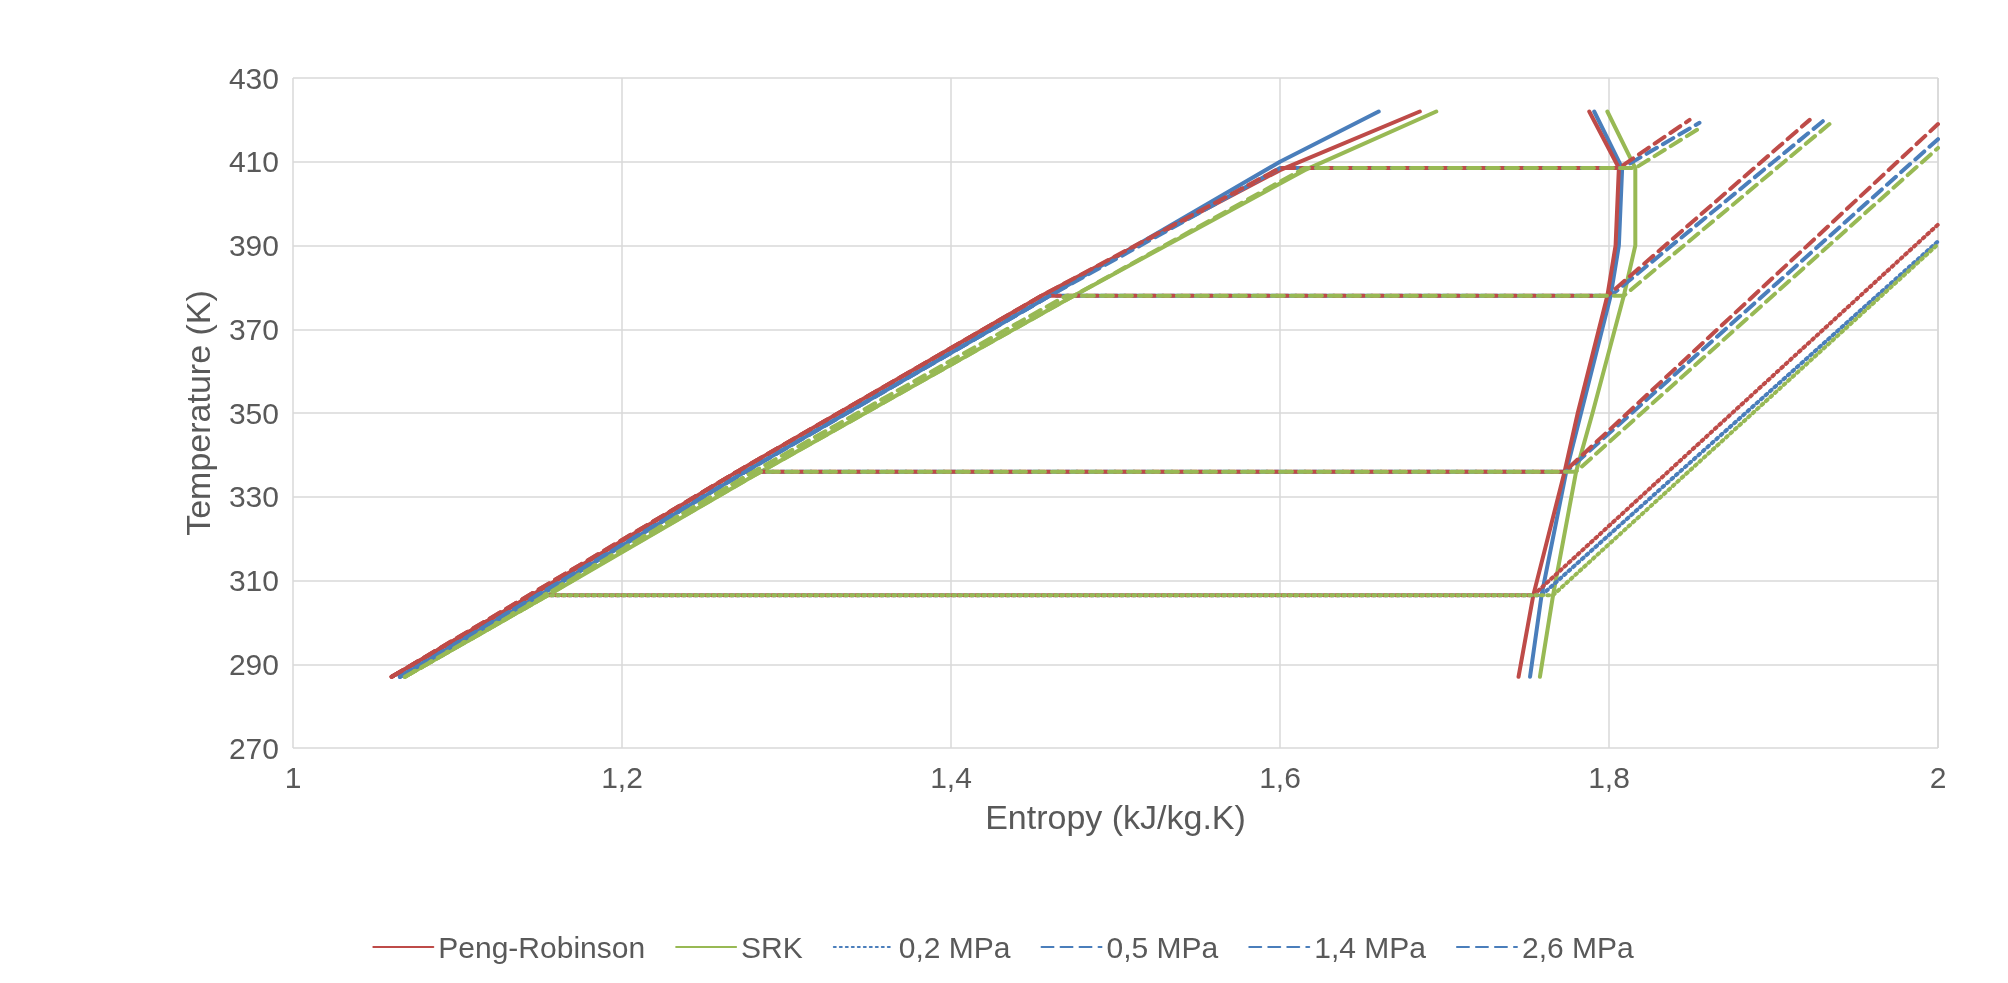  What do you see at coordinates (1162, 947) in the screenshot?
I see `legend-label: 0,5 MPa` at bounding box center [1162, 947].